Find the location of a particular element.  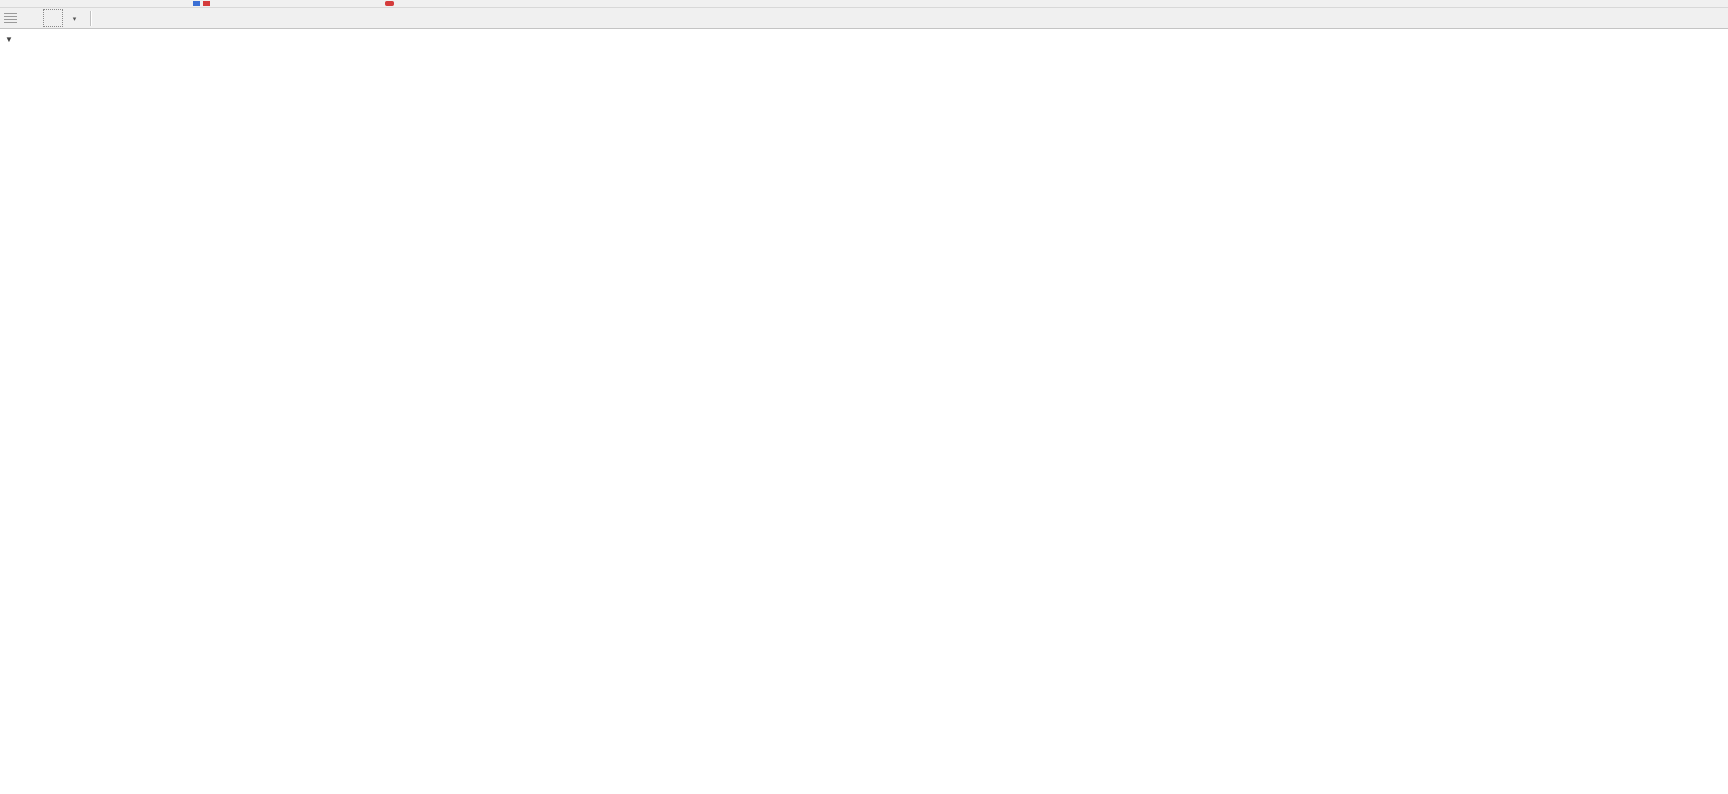

toolbar: ▾ is located at coordinates (864, 18).